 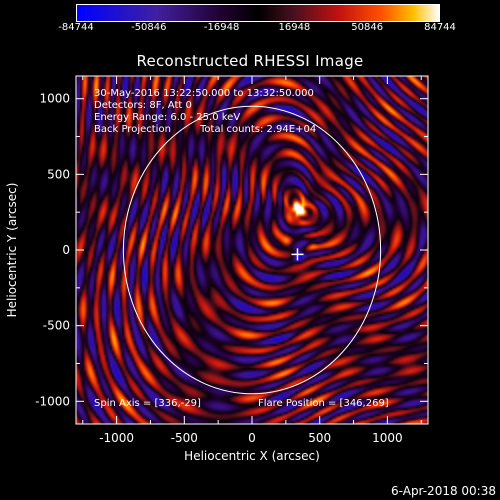 What do you see at coordinates (252, 456) in the screenshot?
I see `x-axis-label: Heliocentric X (arcsec)` at bounding box center [252, 456].